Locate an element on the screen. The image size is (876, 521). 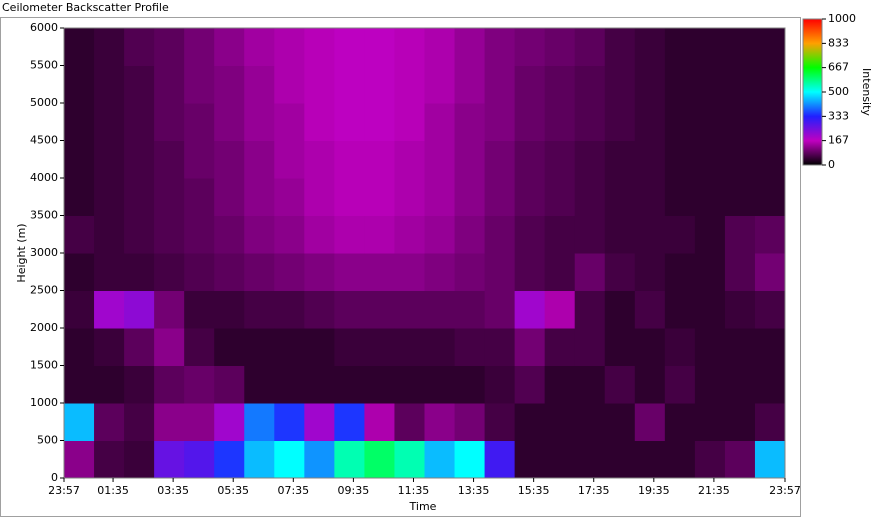
y-tick-label: 2500 is located at coordinates (44, 290).